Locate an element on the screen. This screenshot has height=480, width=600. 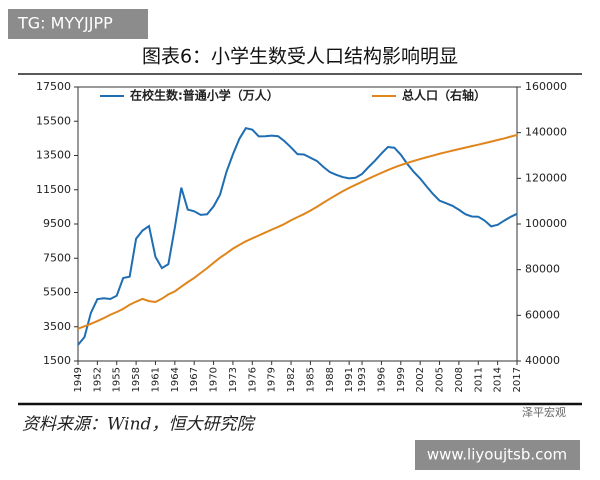
x-tick-label: 2008 is located at coordinates (459, 379).